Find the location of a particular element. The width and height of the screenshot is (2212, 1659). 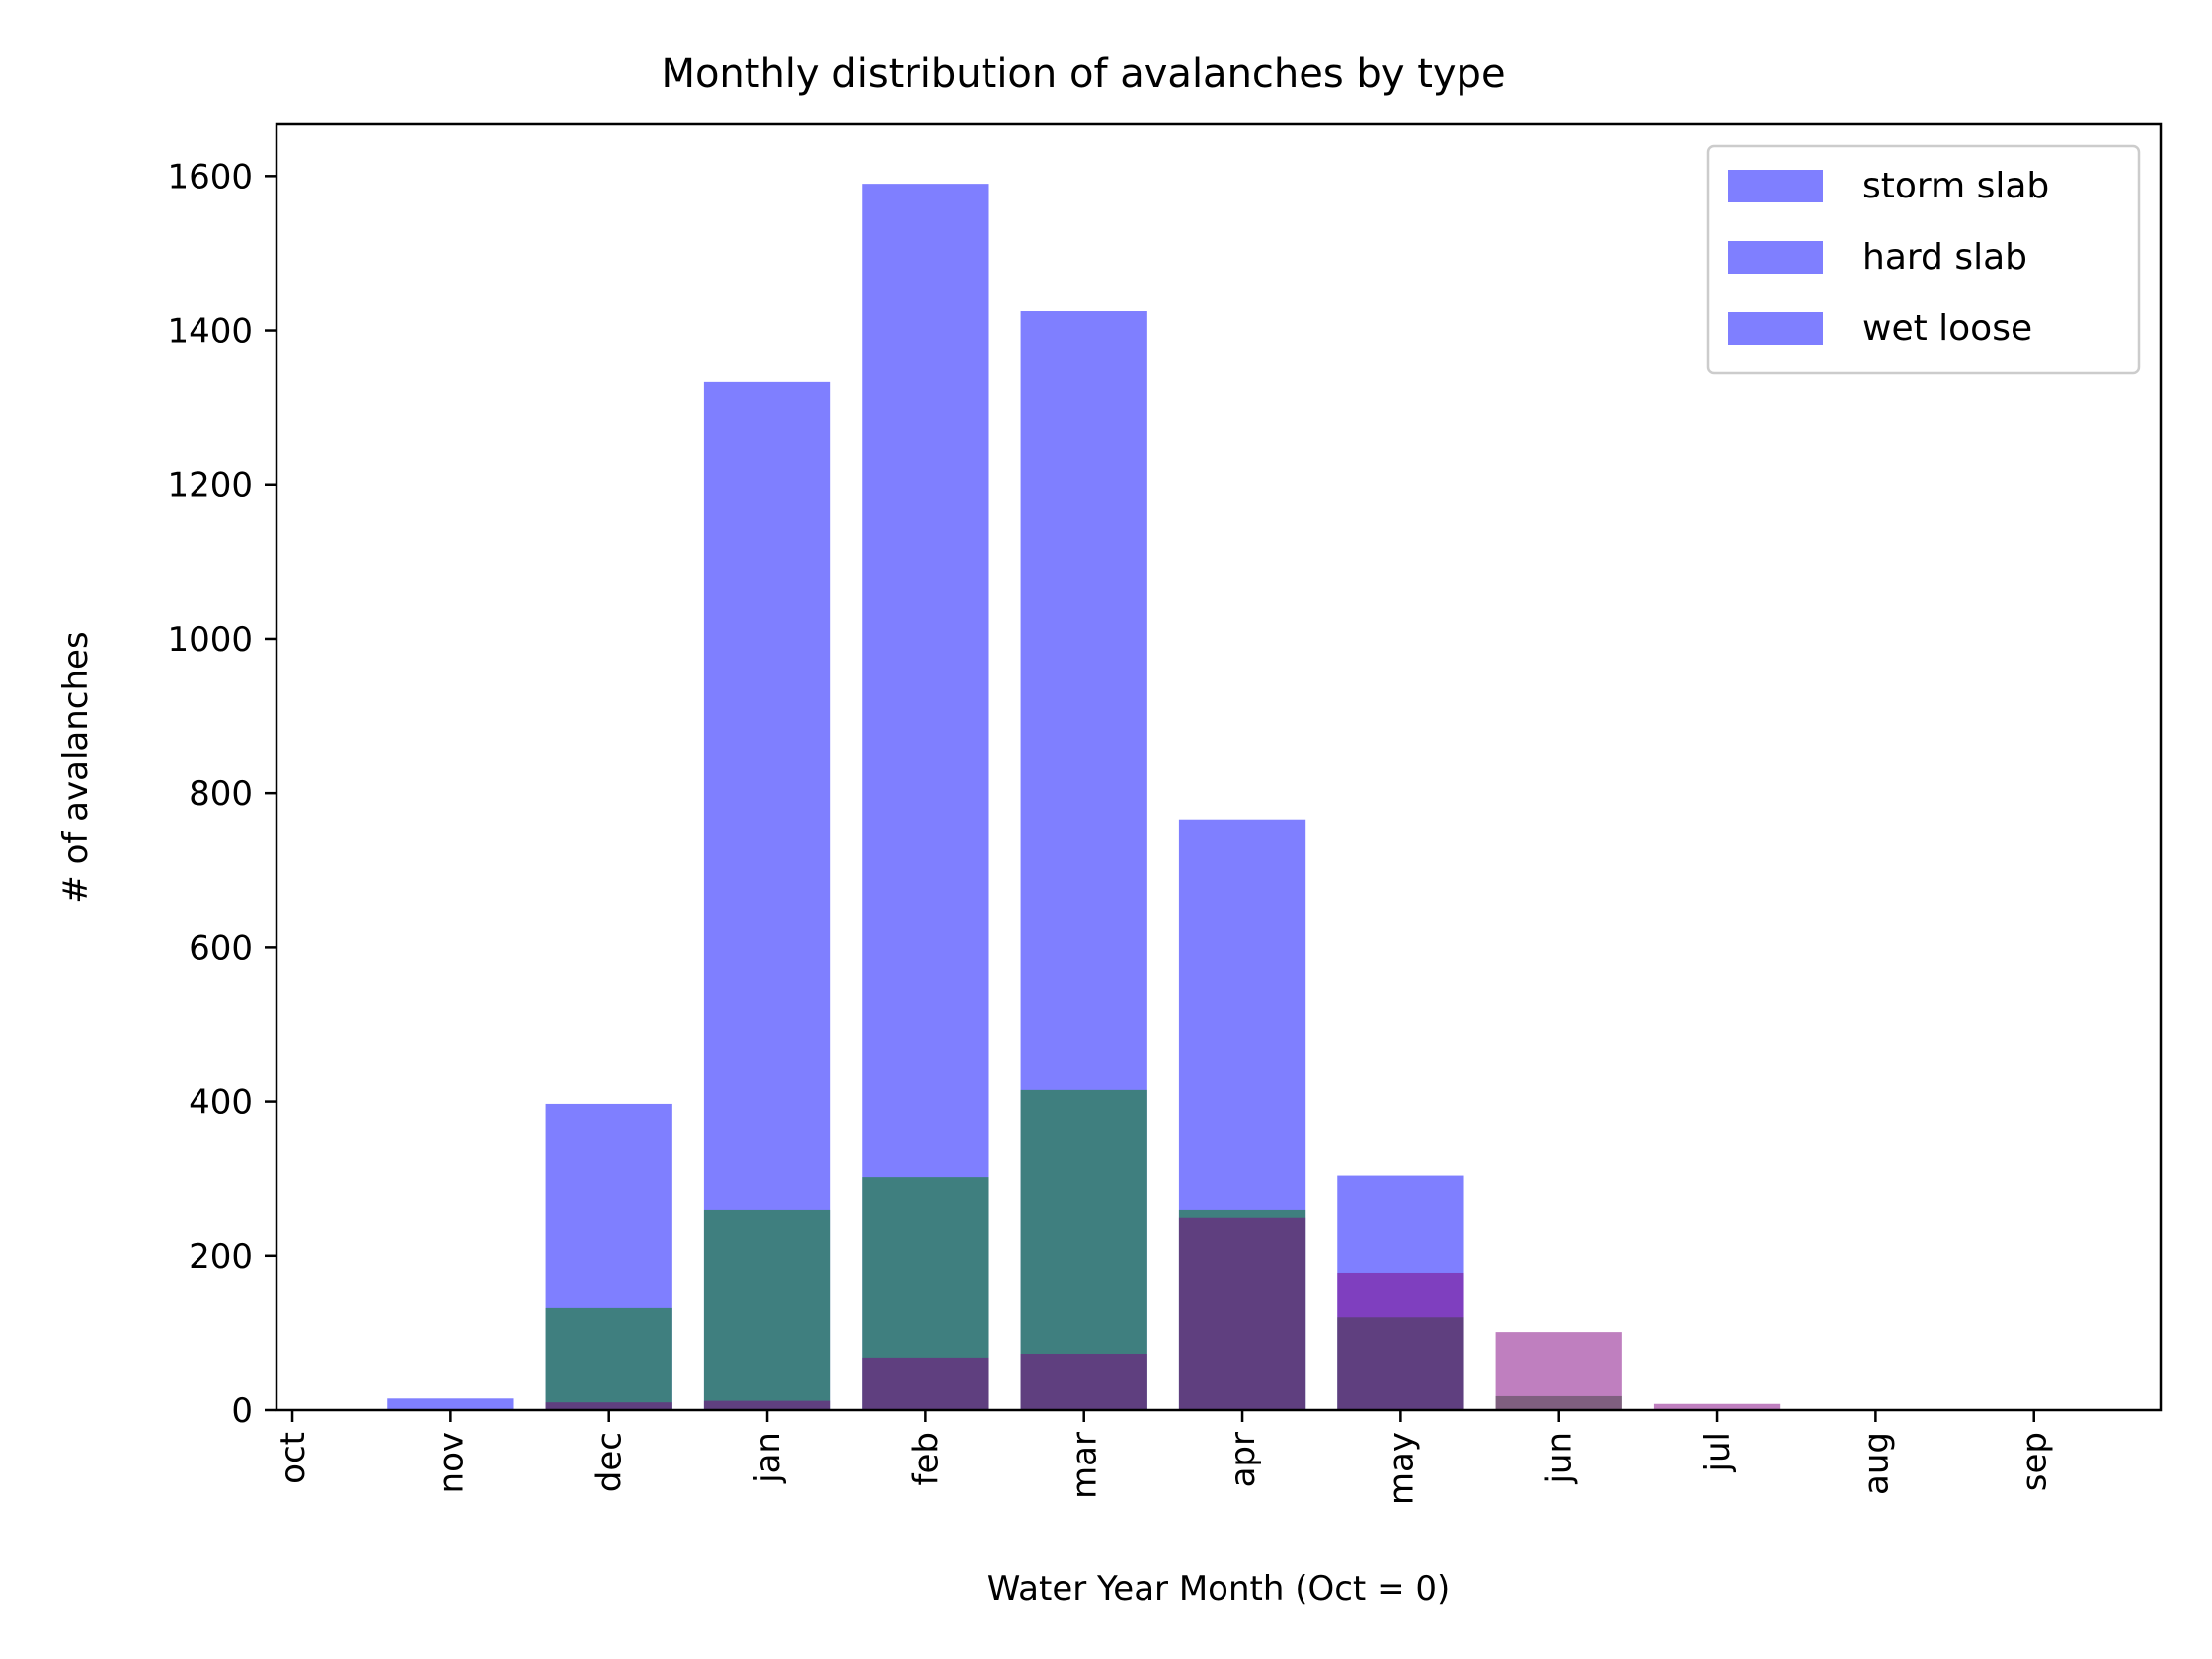

y-tick-label: 400 is located at coordinates (221, 1103).